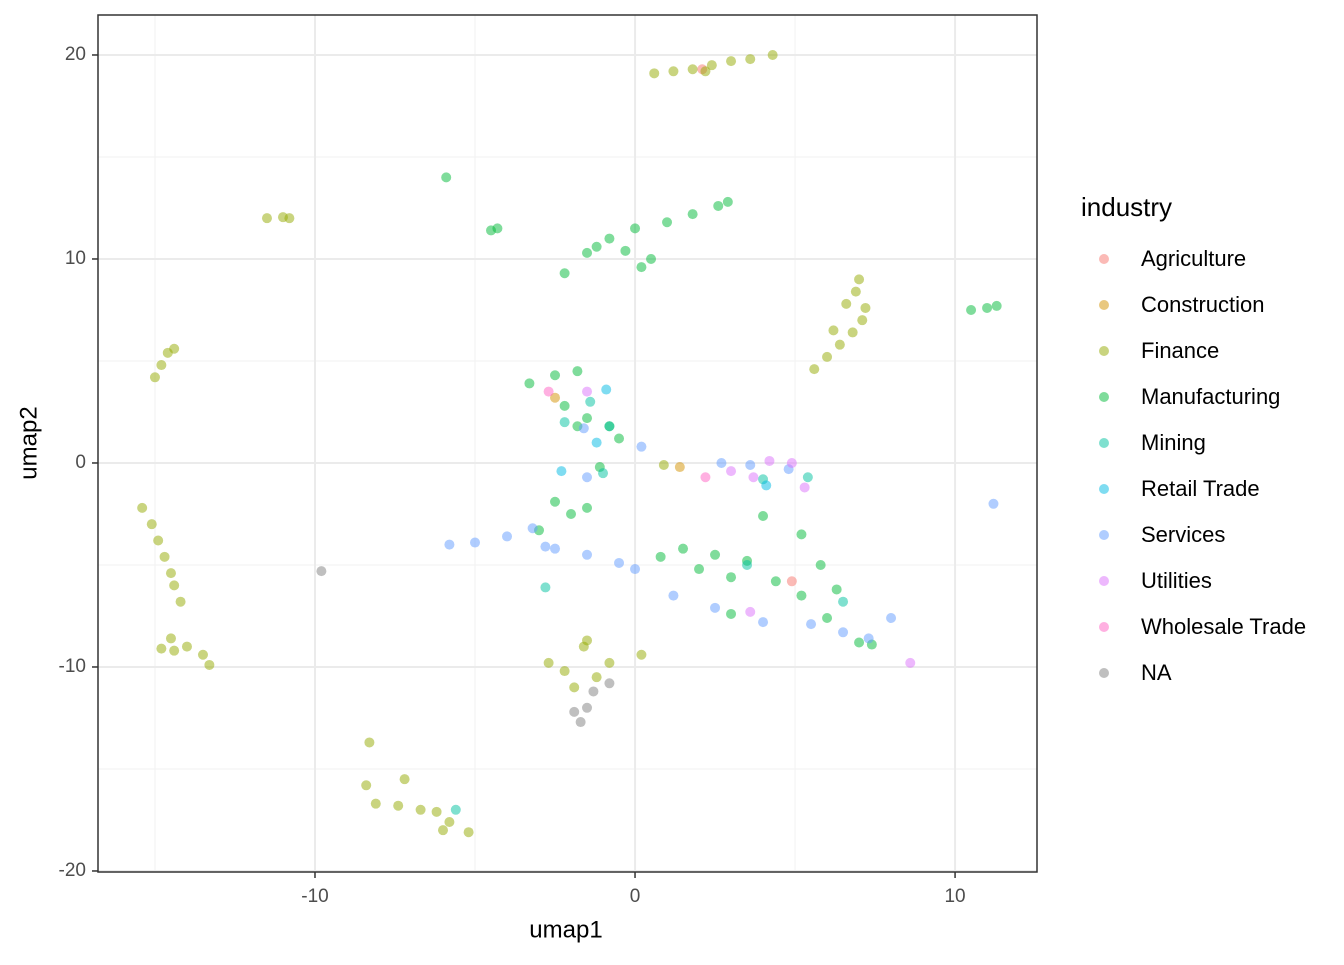 This screenshot has height=965, width=1344. What do you see at coordinates (72, 870) in the screenshot?
I see `y-tick-label: -20` at bounding box center [72, 870].